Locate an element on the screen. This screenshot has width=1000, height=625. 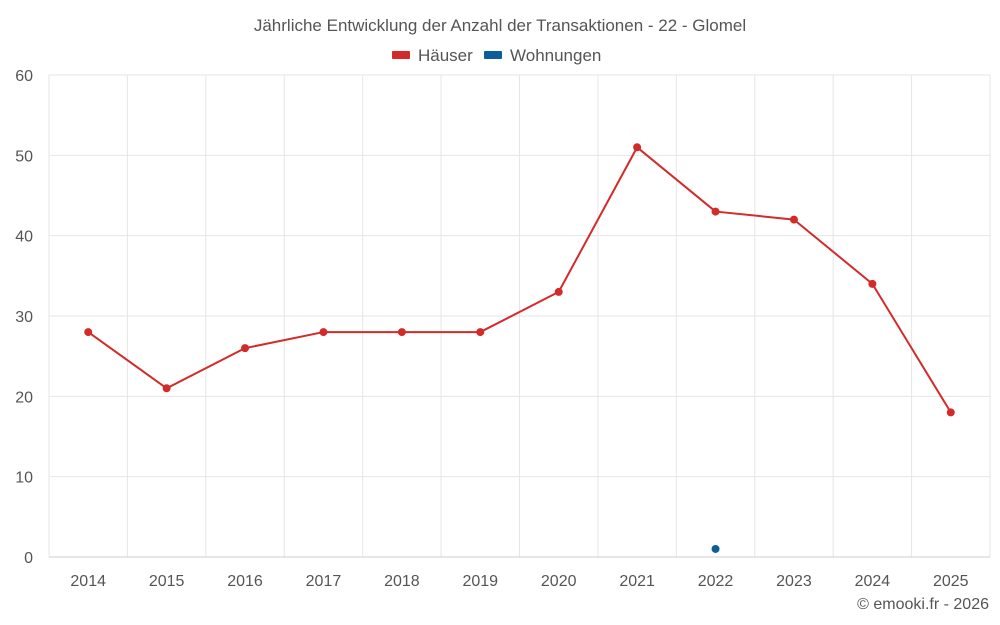
legend: Häuser Wohnungen is located at coordinates (496, 55).